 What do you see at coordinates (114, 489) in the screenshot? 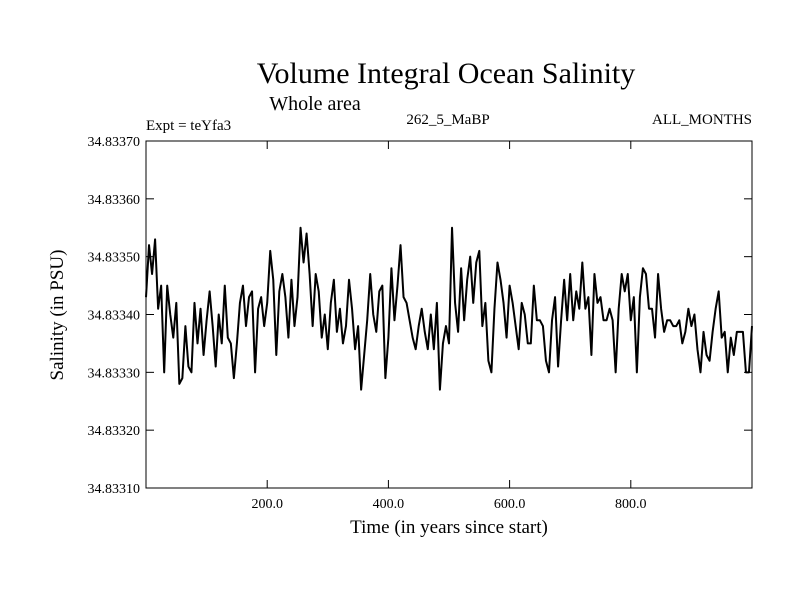
I see `y-tick-label: 34.83310` at bounding box center [114, 489].